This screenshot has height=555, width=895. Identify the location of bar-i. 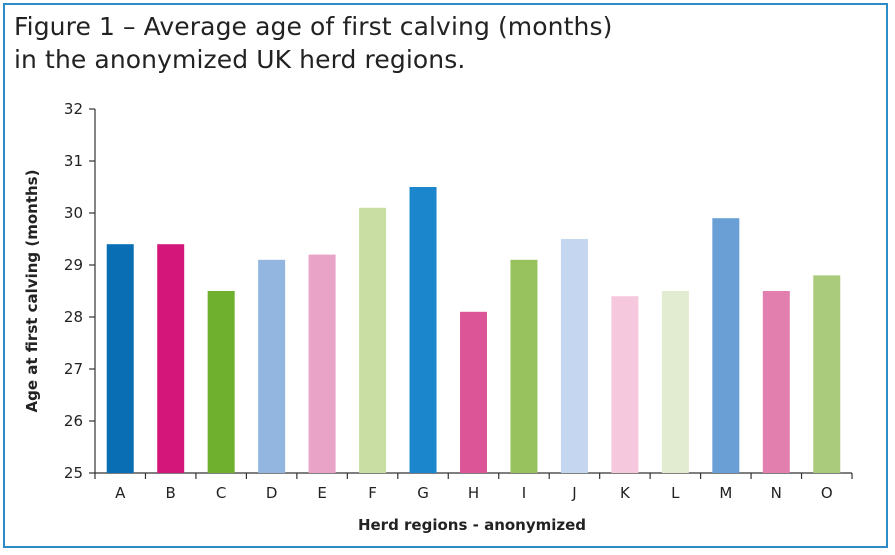
(524, 366).